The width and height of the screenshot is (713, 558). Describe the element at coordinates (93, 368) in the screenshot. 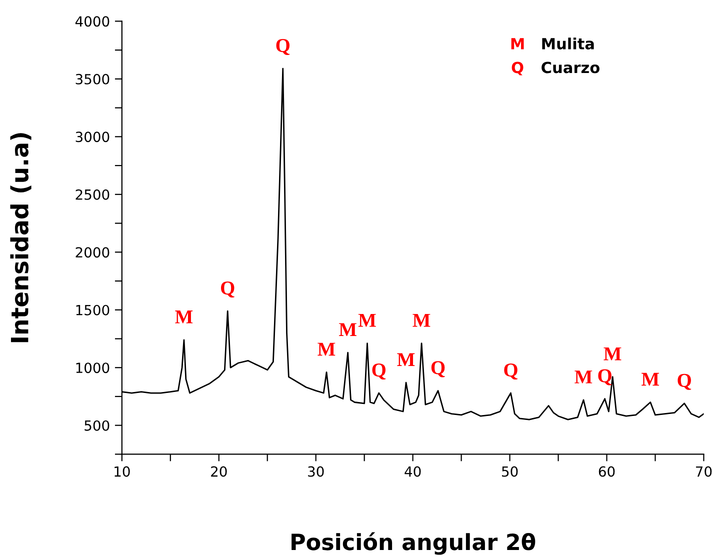

I see `y-tick-label: 1000` at that location.